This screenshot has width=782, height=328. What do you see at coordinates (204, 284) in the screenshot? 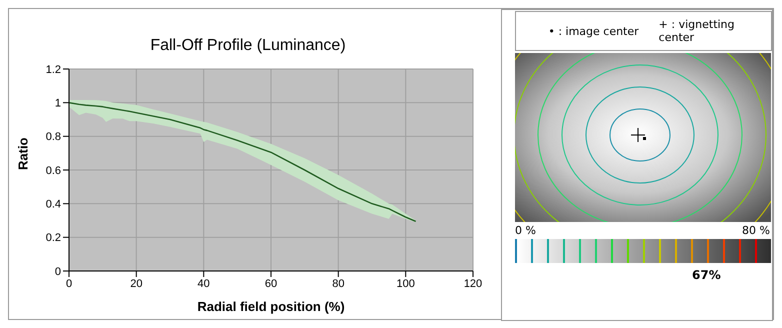
I see `x-tick-label: 40` at bounding box center [204, 284].